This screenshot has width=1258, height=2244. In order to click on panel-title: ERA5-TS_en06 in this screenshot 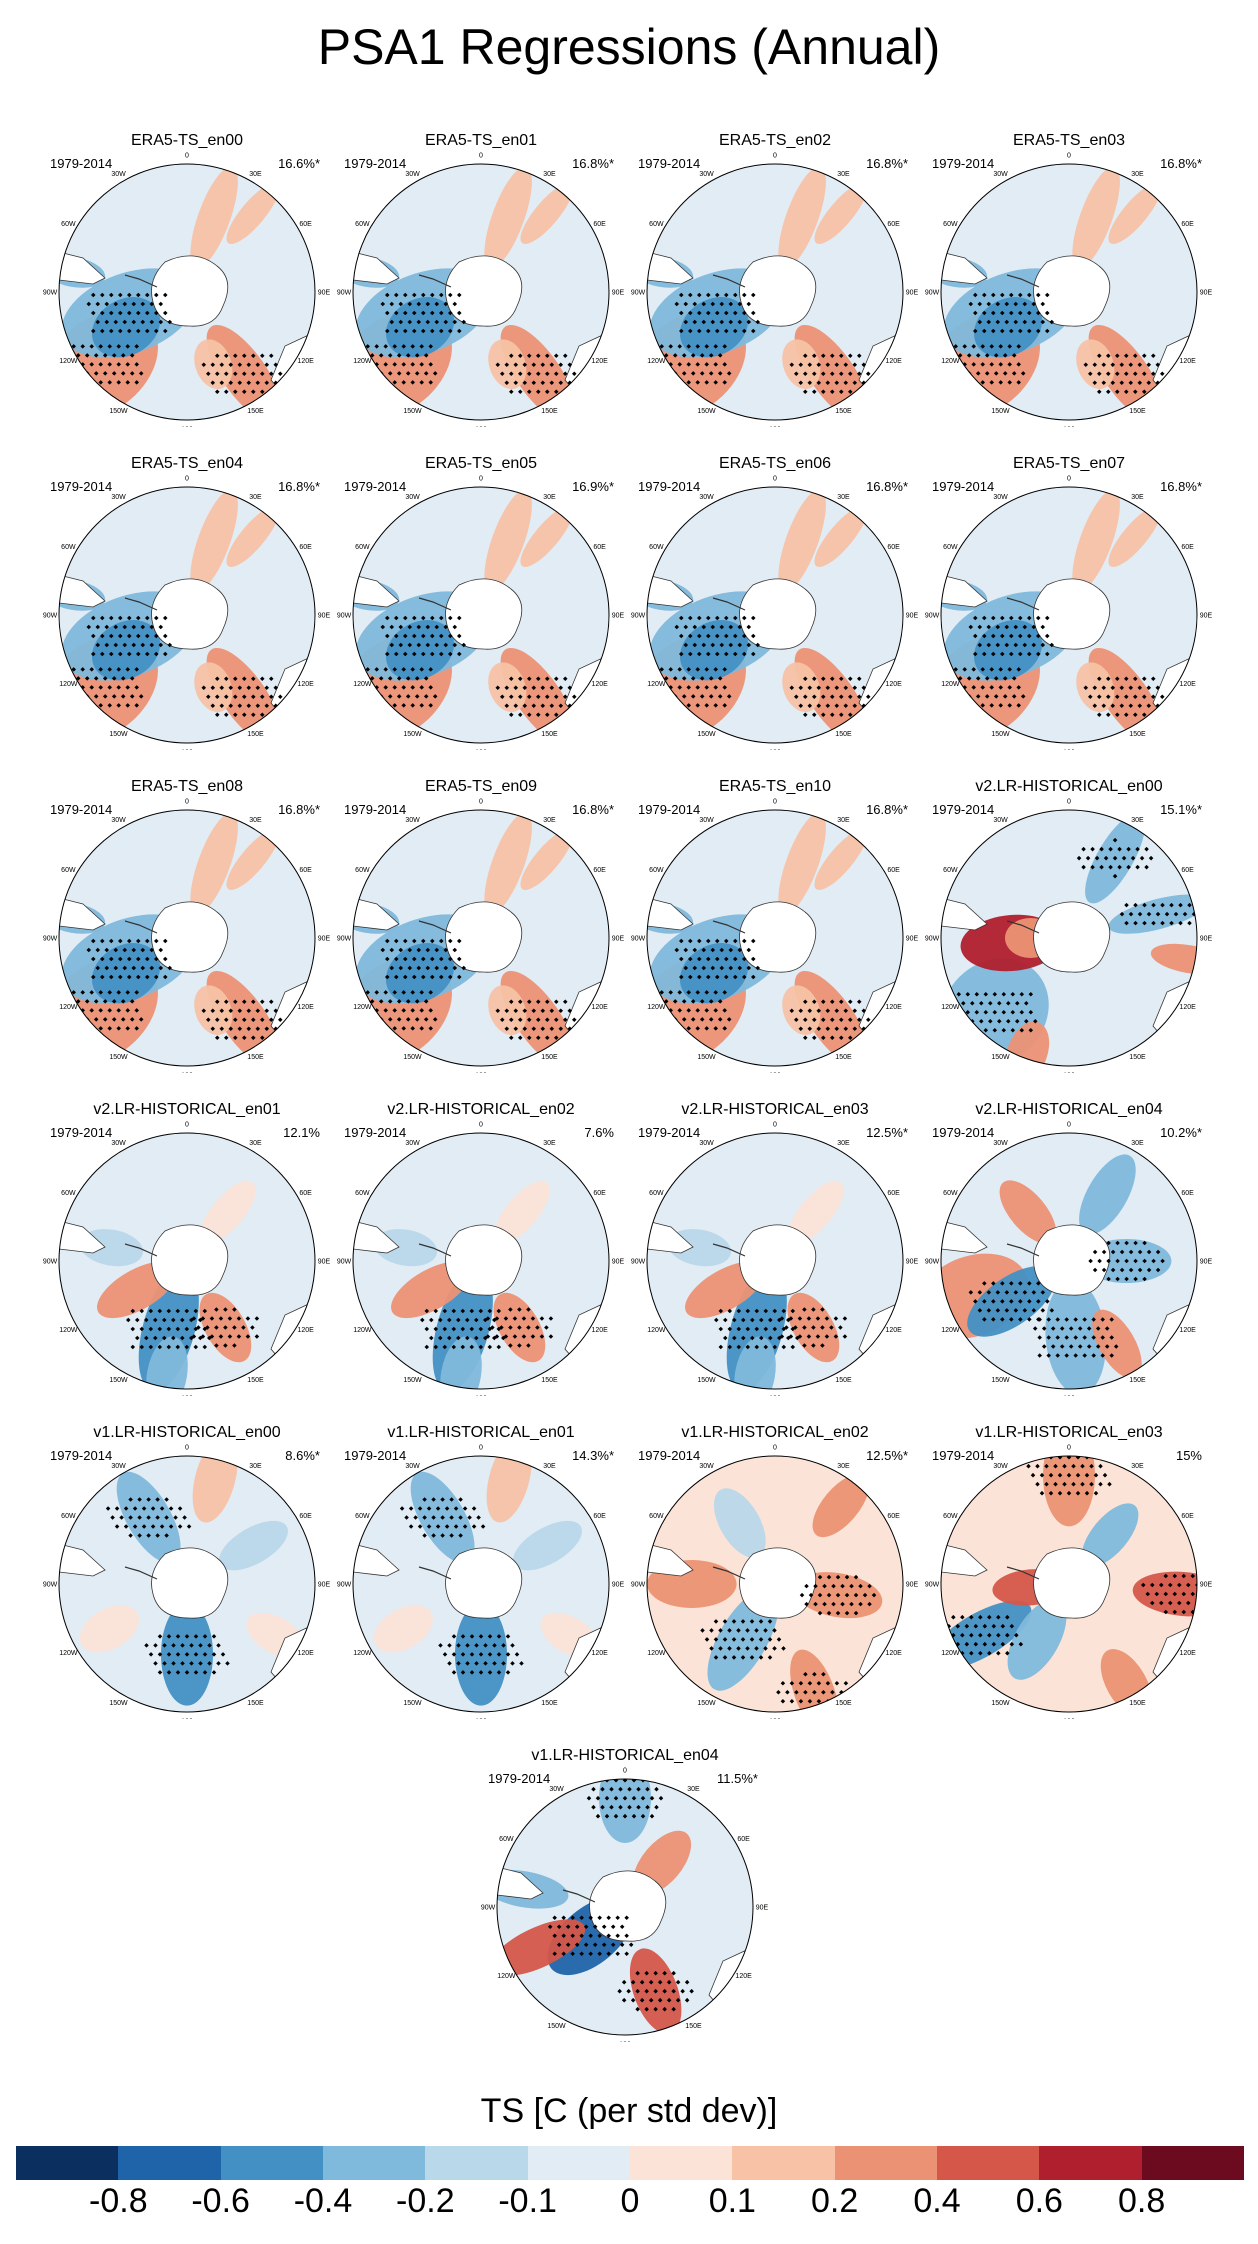, I will do `click(775, 463)`.